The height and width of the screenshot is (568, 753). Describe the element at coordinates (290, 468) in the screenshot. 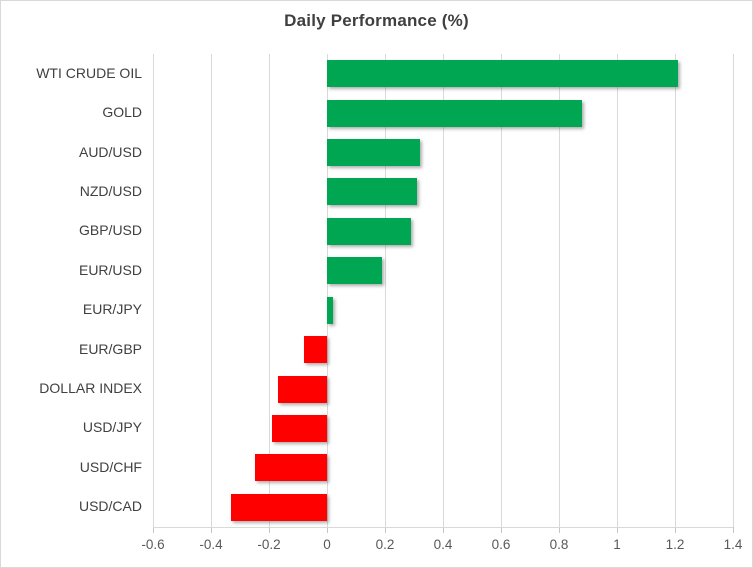

I see `bar-usd-chf` at that location.